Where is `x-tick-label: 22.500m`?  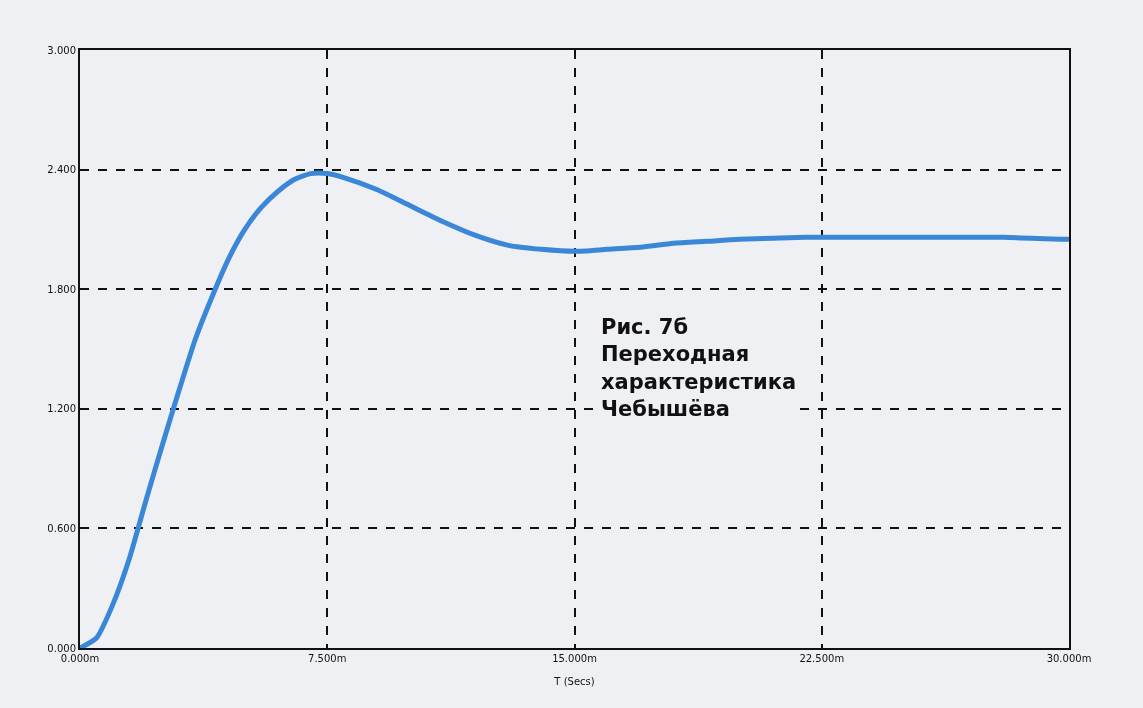
x-tick-label: 22.500m is located at coordinates (822, 658).